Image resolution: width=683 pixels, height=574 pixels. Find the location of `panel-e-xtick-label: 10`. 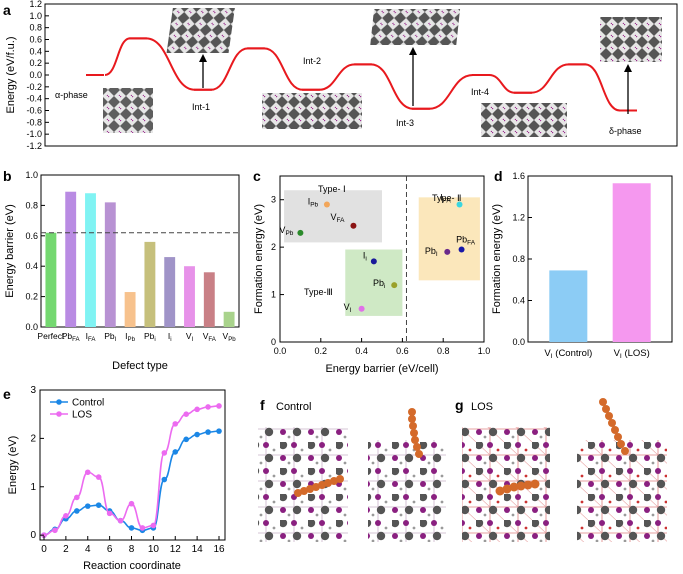

panel-e-xtick-label: 10 is located at coordinates (154, 549).